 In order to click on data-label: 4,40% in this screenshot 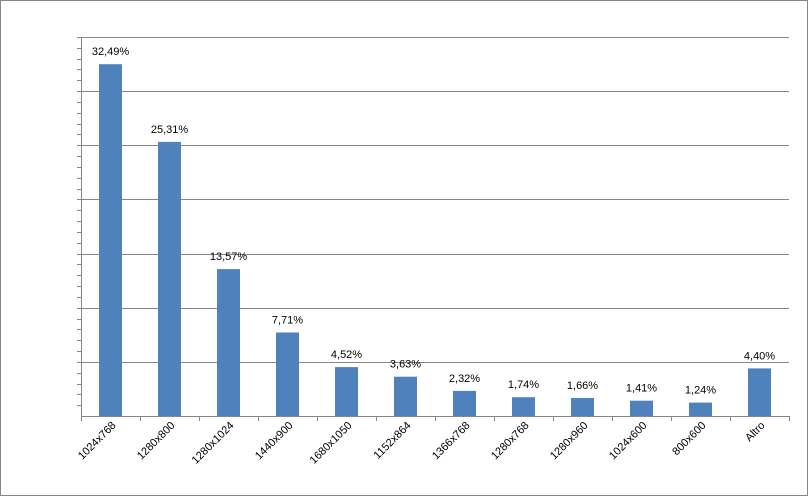, I will do `click(759, 356)`.